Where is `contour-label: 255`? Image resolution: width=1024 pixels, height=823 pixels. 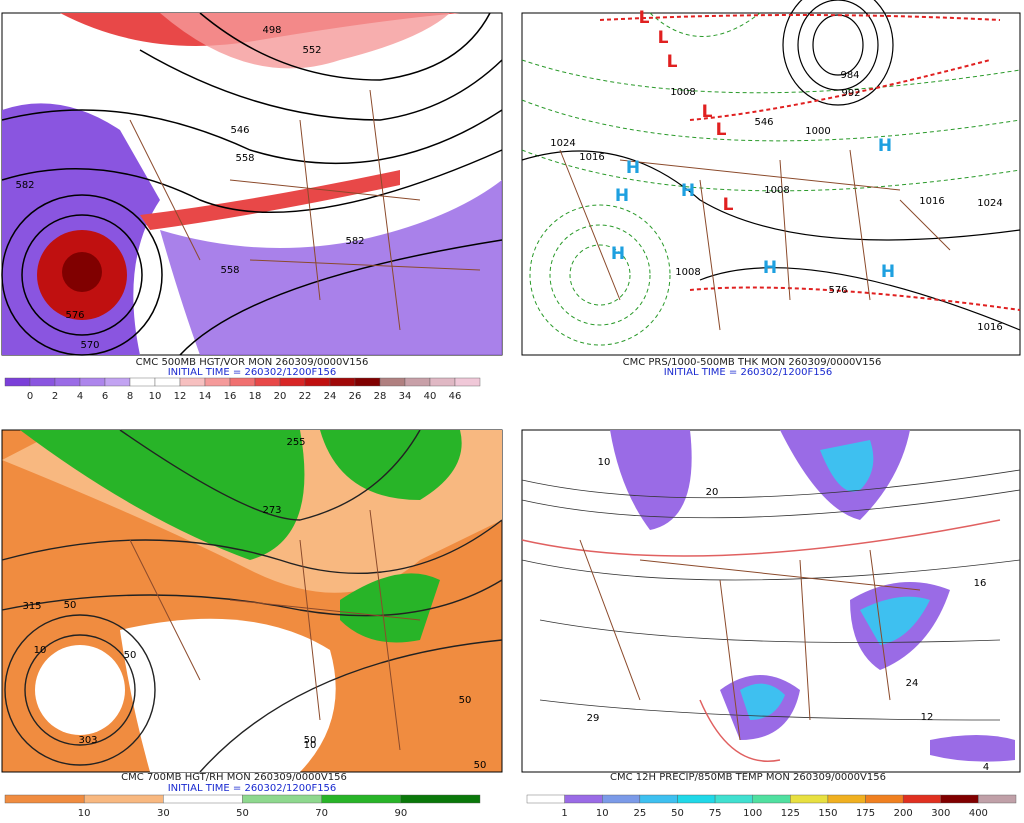 contour-label: 255 is located at coordinates (295, 442).